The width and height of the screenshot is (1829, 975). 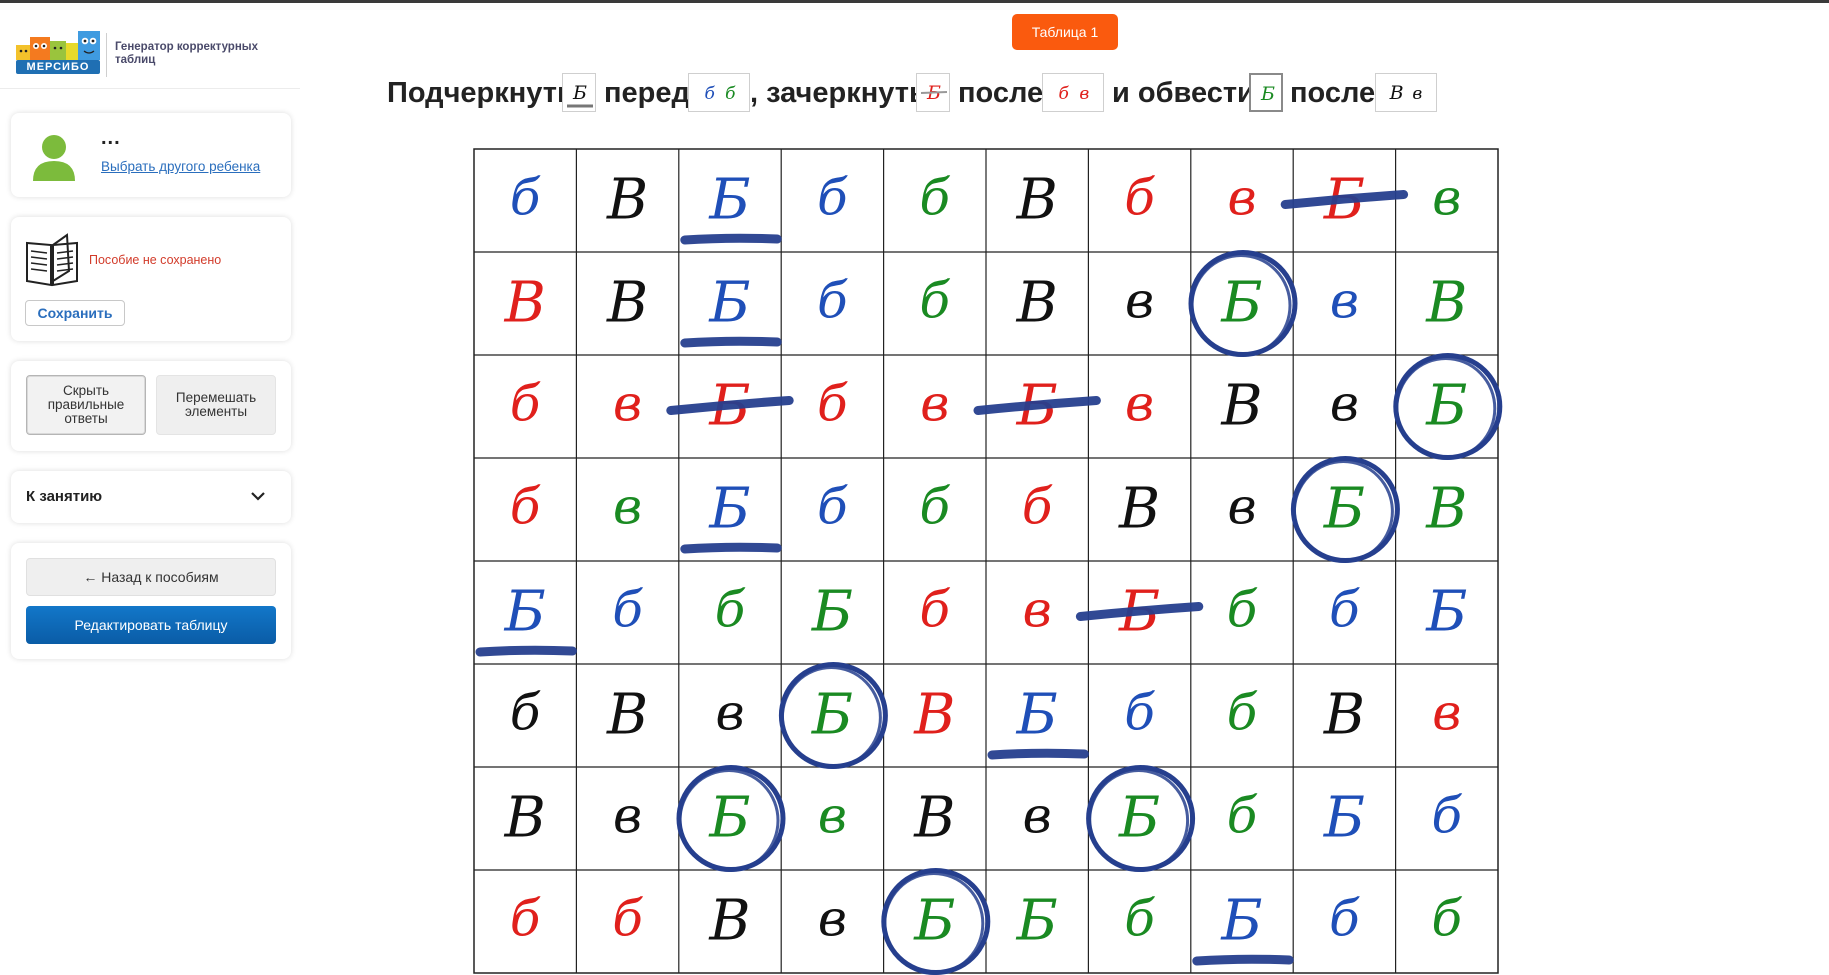 I want to click on shuffle-button: Перемешать элементы, so click(x=216, y=405).